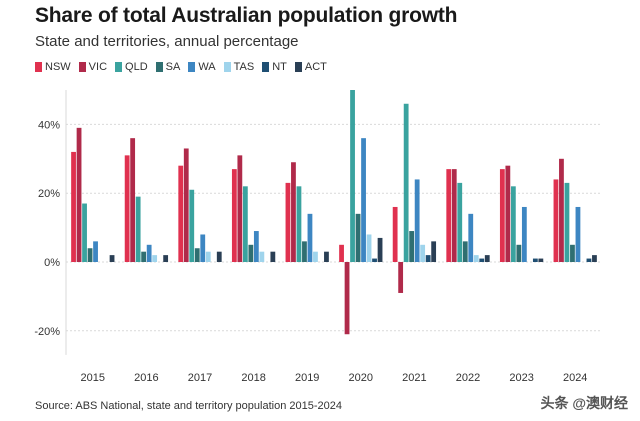 The height and width of the screenshot is (421, 640). What do you see at coordinates (487, 258) in the screenshot?
I see `bar-act-2022` at bounding box center [487, 258].